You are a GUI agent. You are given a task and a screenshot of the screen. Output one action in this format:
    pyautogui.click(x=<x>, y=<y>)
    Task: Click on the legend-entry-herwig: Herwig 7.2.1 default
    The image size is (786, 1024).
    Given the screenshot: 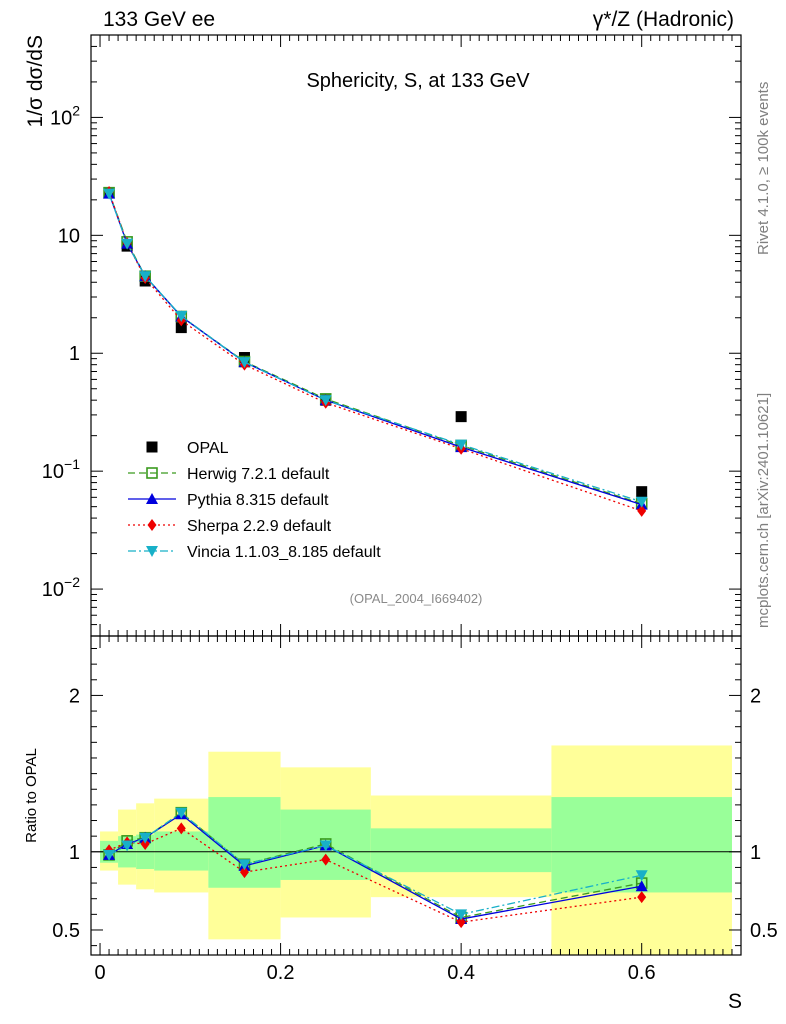 What is the action you would take?
    pyautogui.click(x=229, y=474)
    